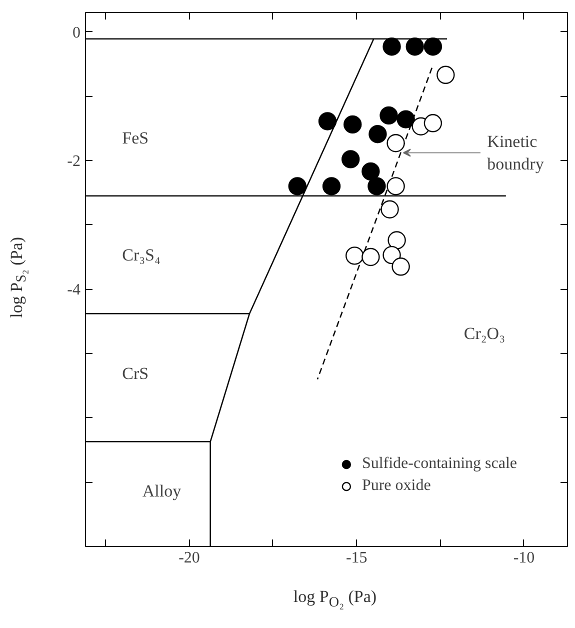 The width and height of the screenshot is (575, 628). I want to click on legend-label: Pure oxide, so click(396, 486).